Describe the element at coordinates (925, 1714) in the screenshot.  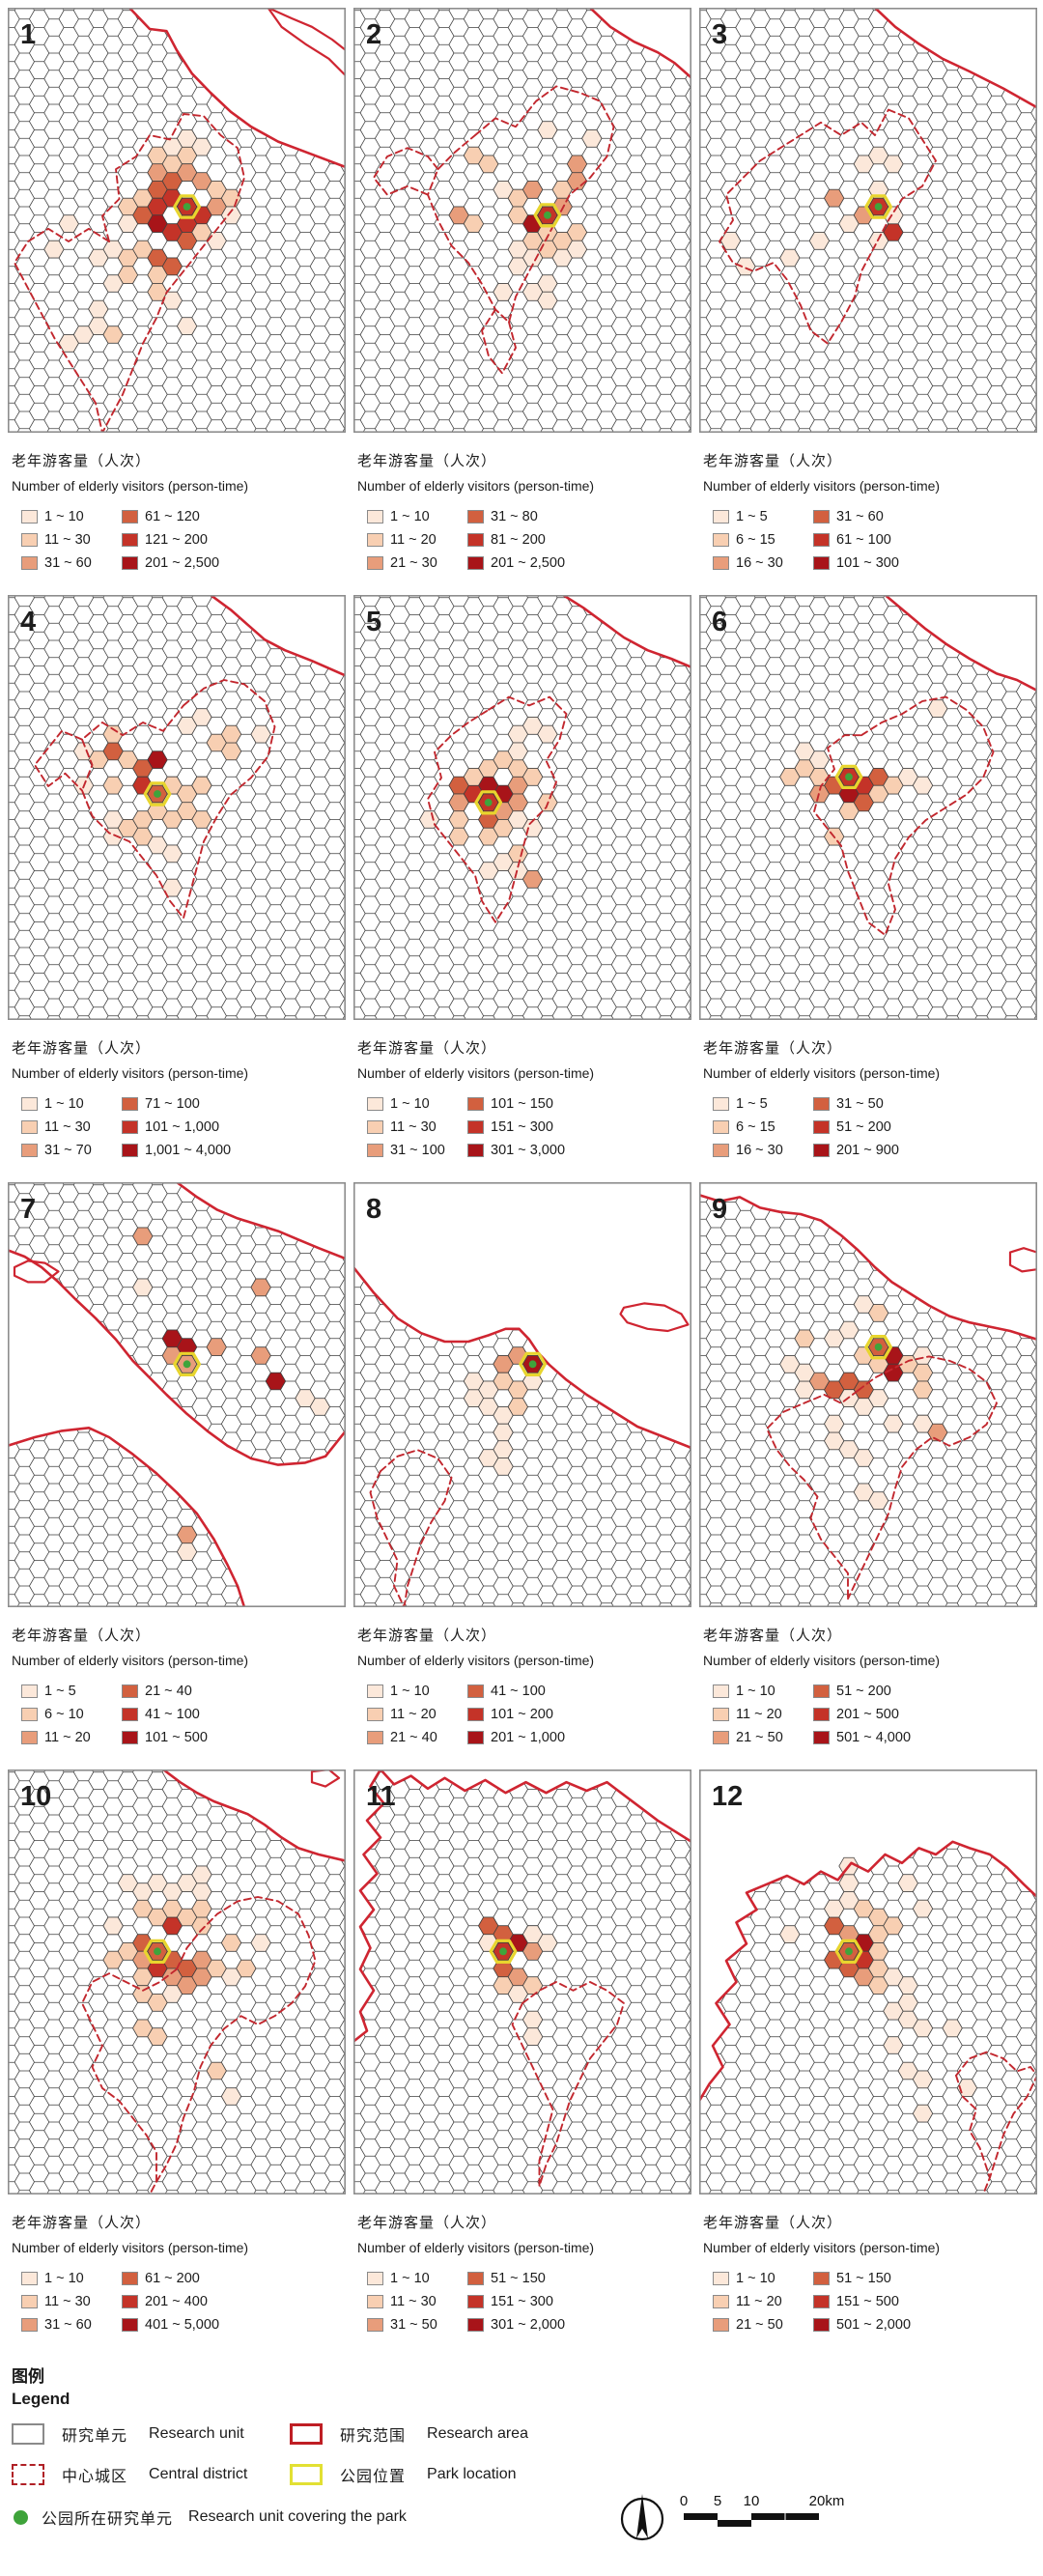
I see `legend-class-item: 201 ~ 500` at that location.